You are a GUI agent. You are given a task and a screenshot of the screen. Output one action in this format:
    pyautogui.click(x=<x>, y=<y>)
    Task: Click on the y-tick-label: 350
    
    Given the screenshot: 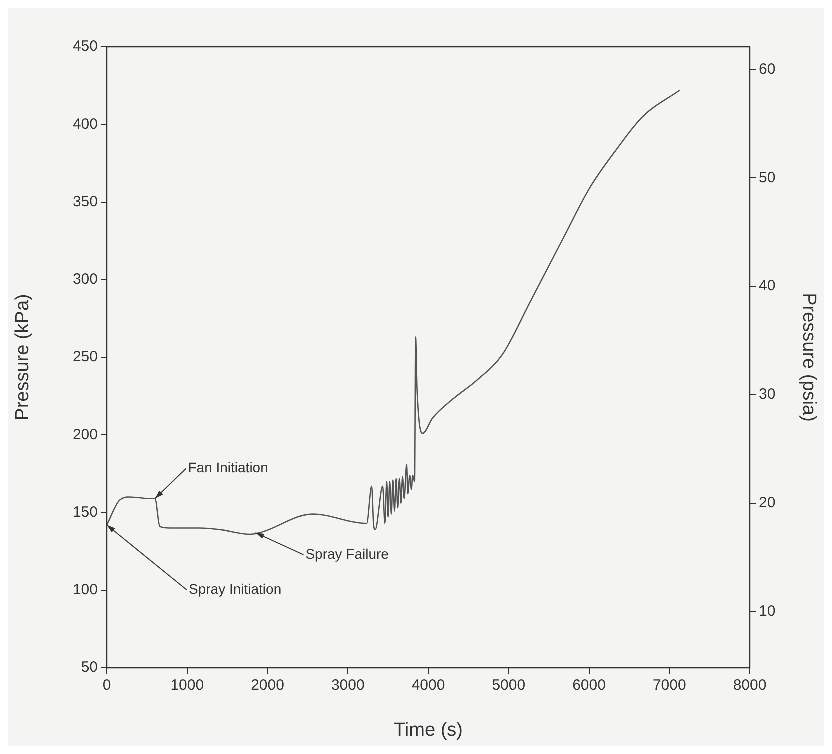 What is the action you would take?
    pyautogui.click(x=85, y=201)
    